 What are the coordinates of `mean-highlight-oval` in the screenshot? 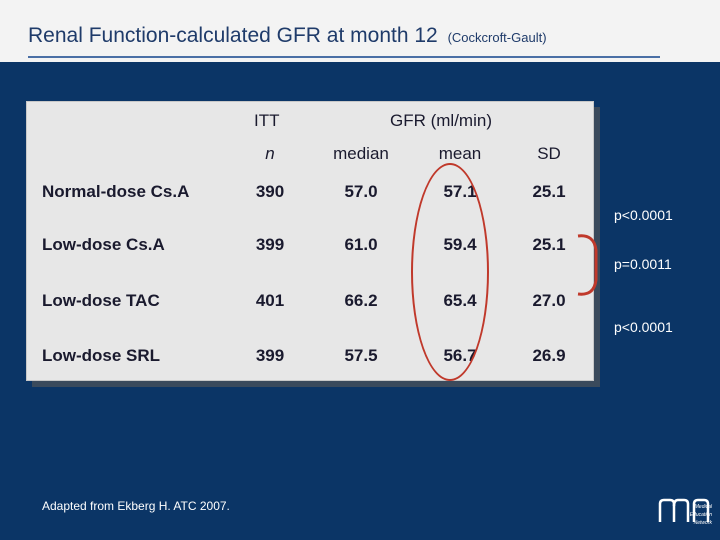 It's located at (450, 272).